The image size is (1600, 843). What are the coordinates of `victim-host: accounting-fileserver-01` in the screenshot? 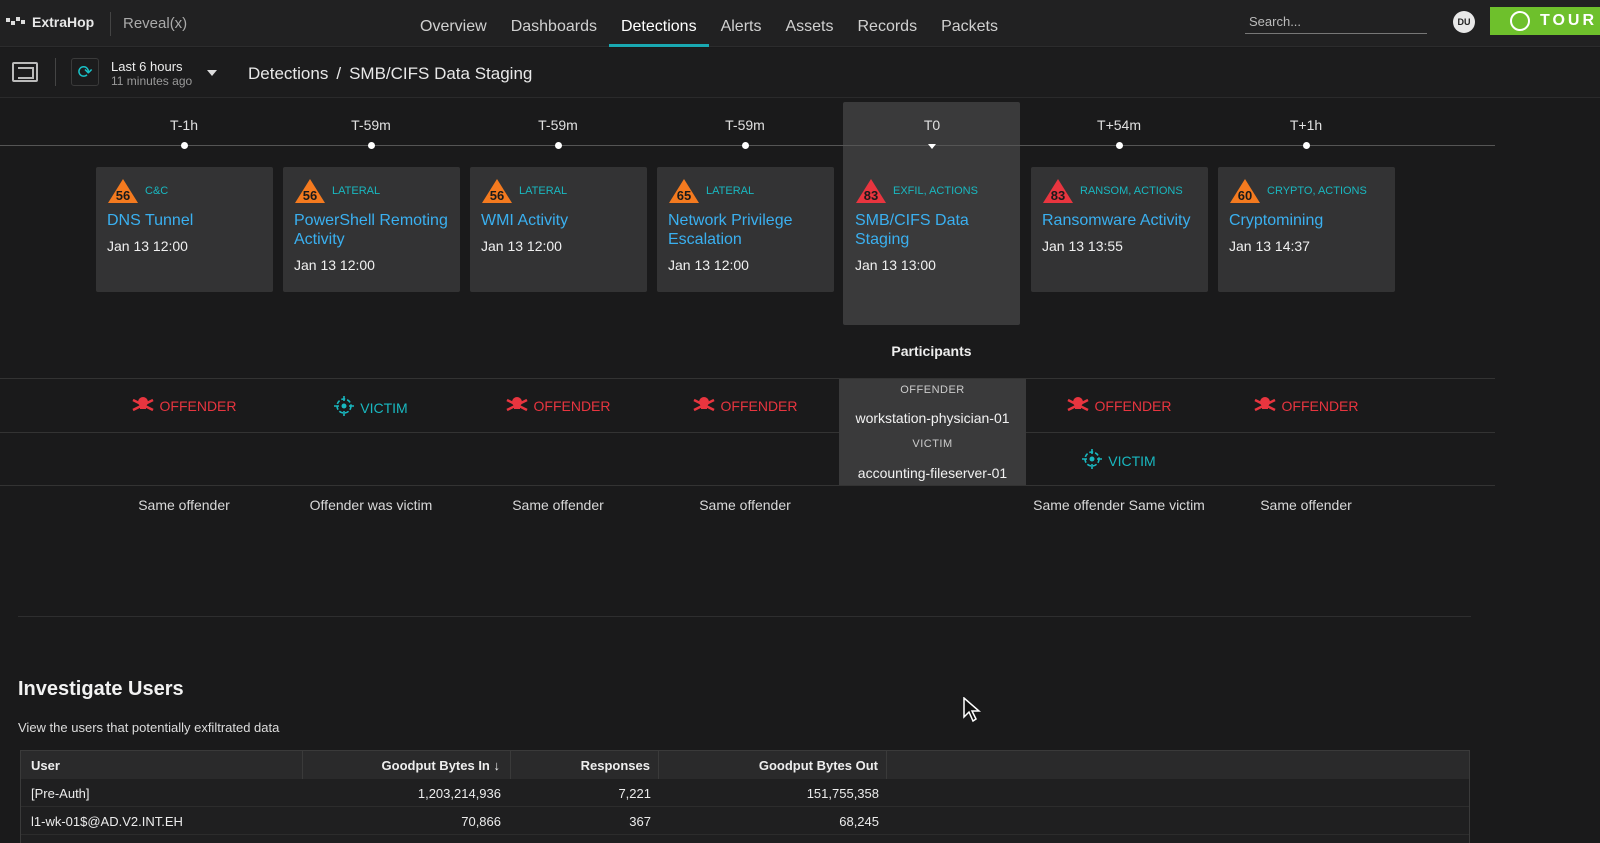 It's located at (932, 473).